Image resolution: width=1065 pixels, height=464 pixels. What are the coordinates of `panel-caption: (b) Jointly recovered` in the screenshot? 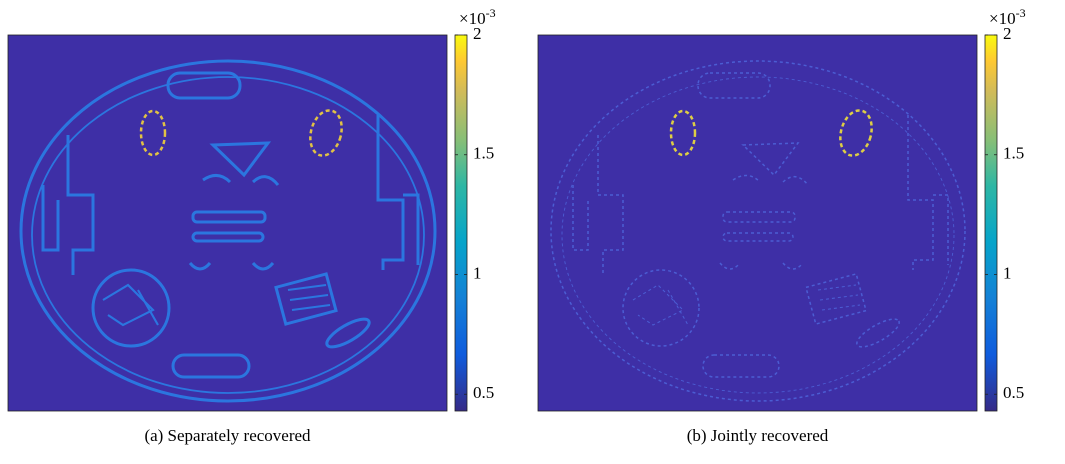 It's located at (758, 435).